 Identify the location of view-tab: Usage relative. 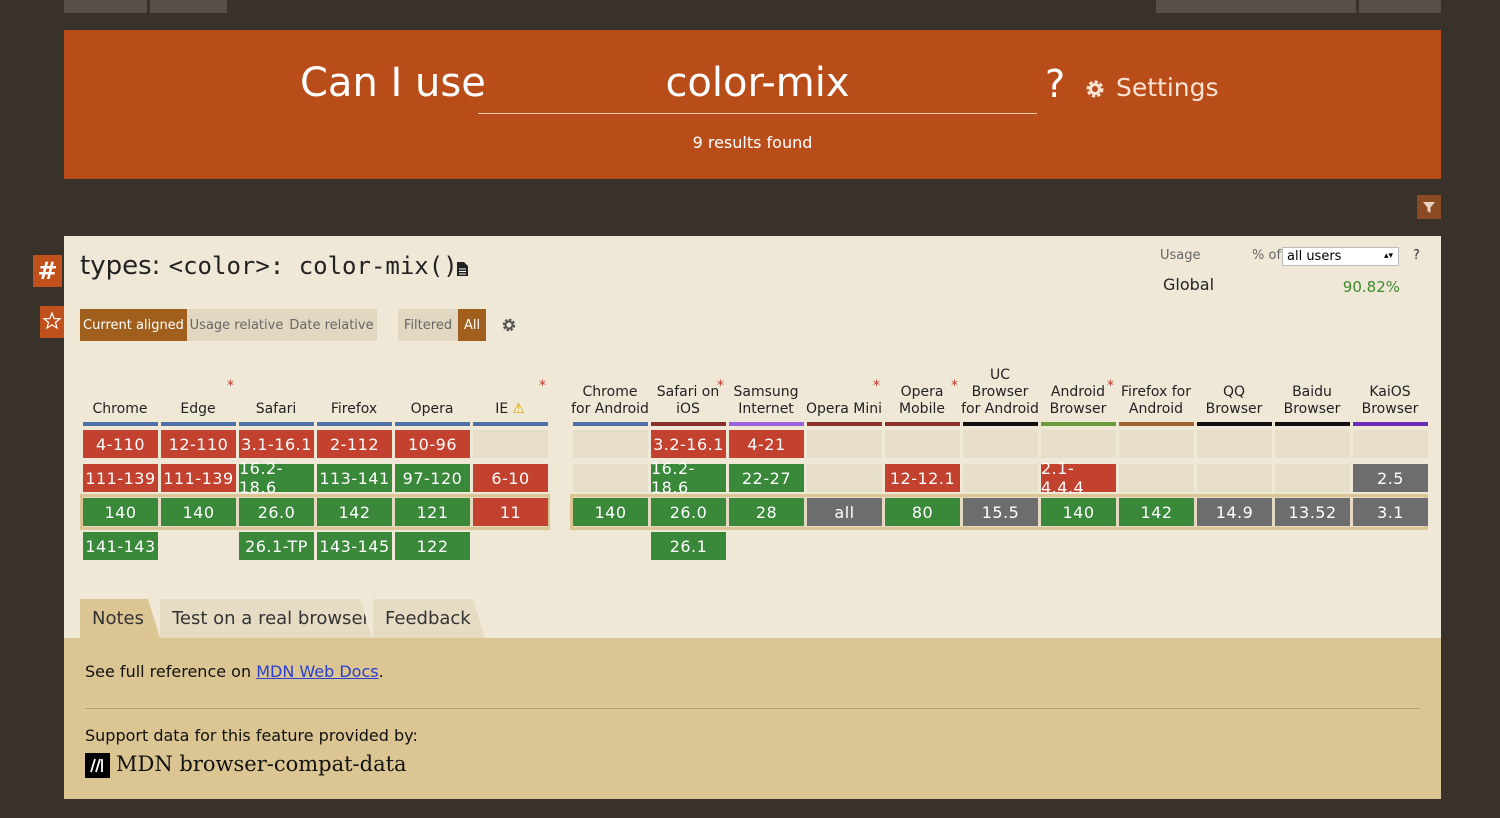
(236, 325).